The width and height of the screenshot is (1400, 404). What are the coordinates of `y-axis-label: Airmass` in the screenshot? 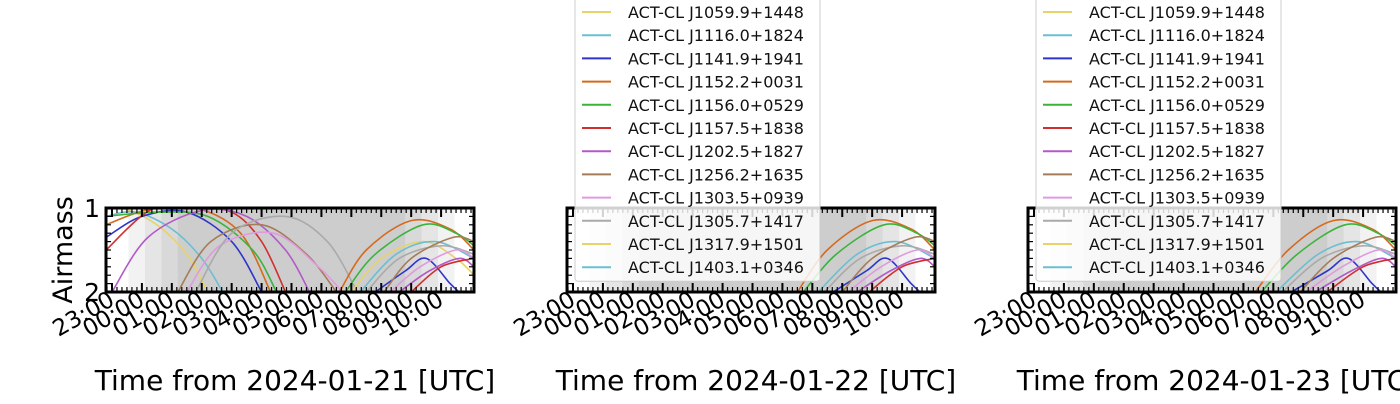 It's located at (63, 250).